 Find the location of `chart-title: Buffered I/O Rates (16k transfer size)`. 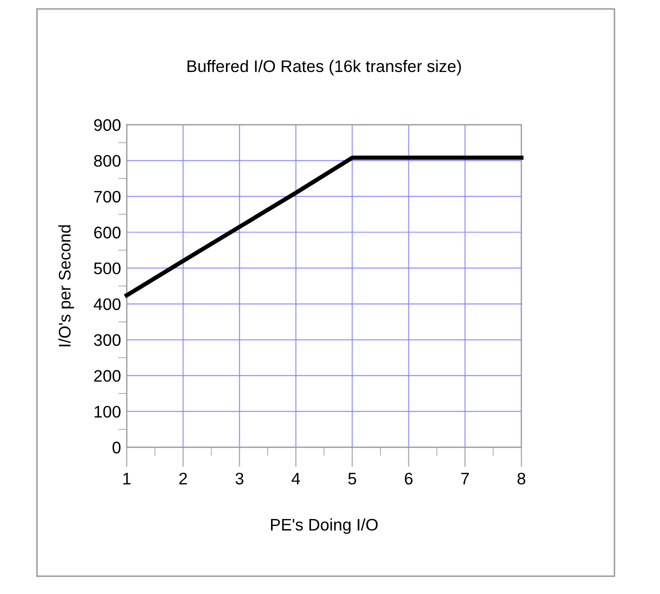

chart-title: Buffered I/O Rates (16k transfer size) is located at coordinates (324, 68).